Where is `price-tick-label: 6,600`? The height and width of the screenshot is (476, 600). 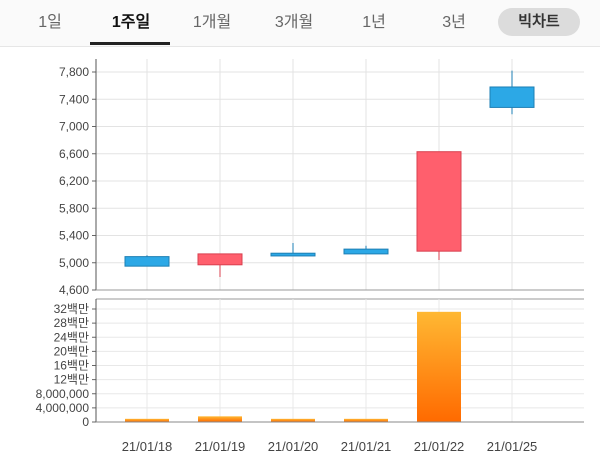
price-tick-label: 6,600 is located at coordinates (74, 154).